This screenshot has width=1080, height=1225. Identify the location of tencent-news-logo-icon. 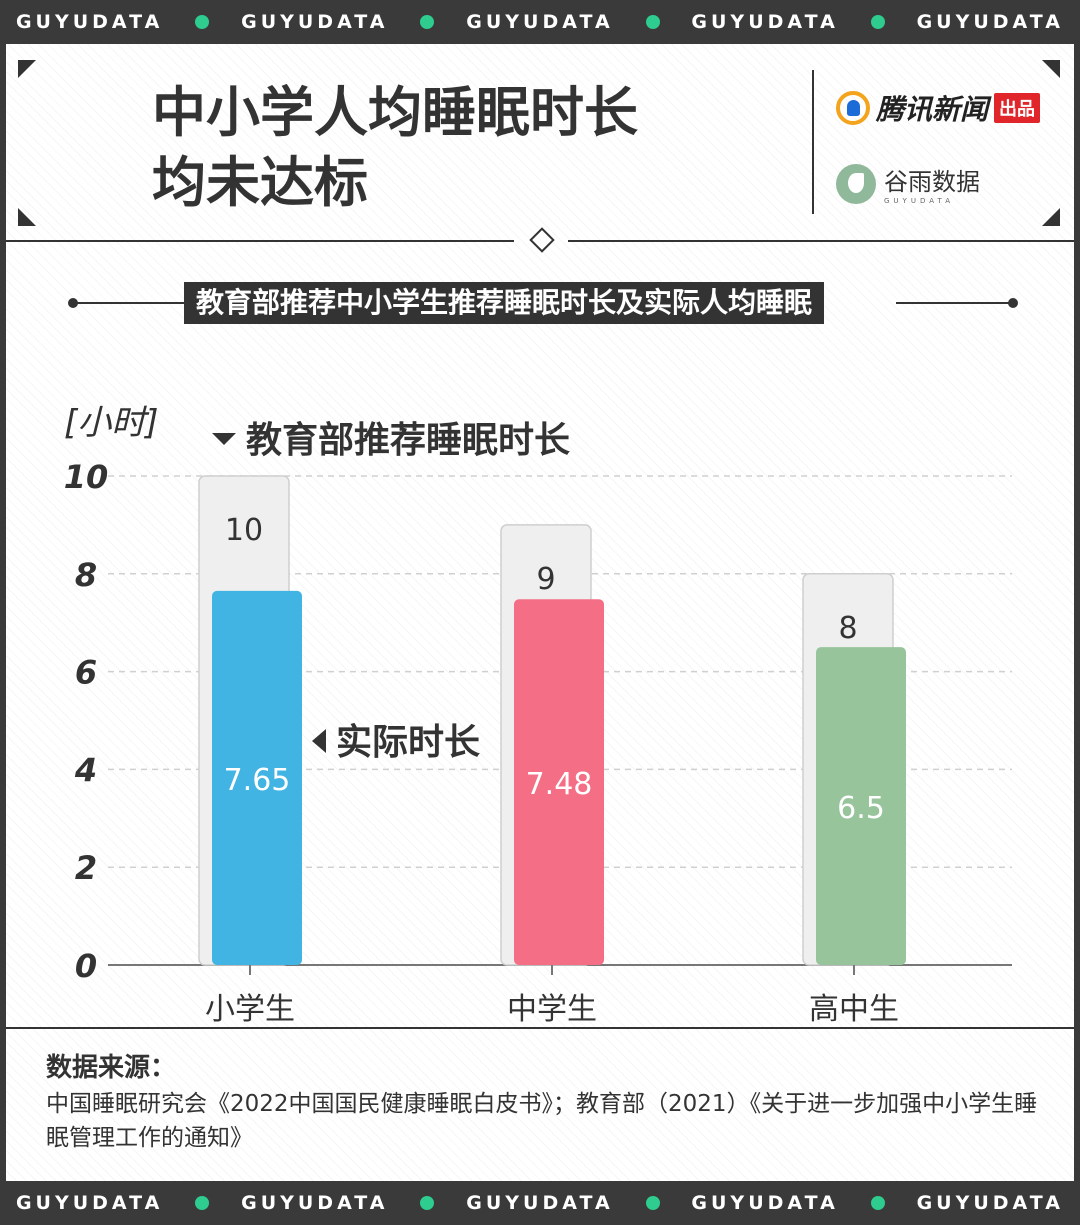
(853, 108).